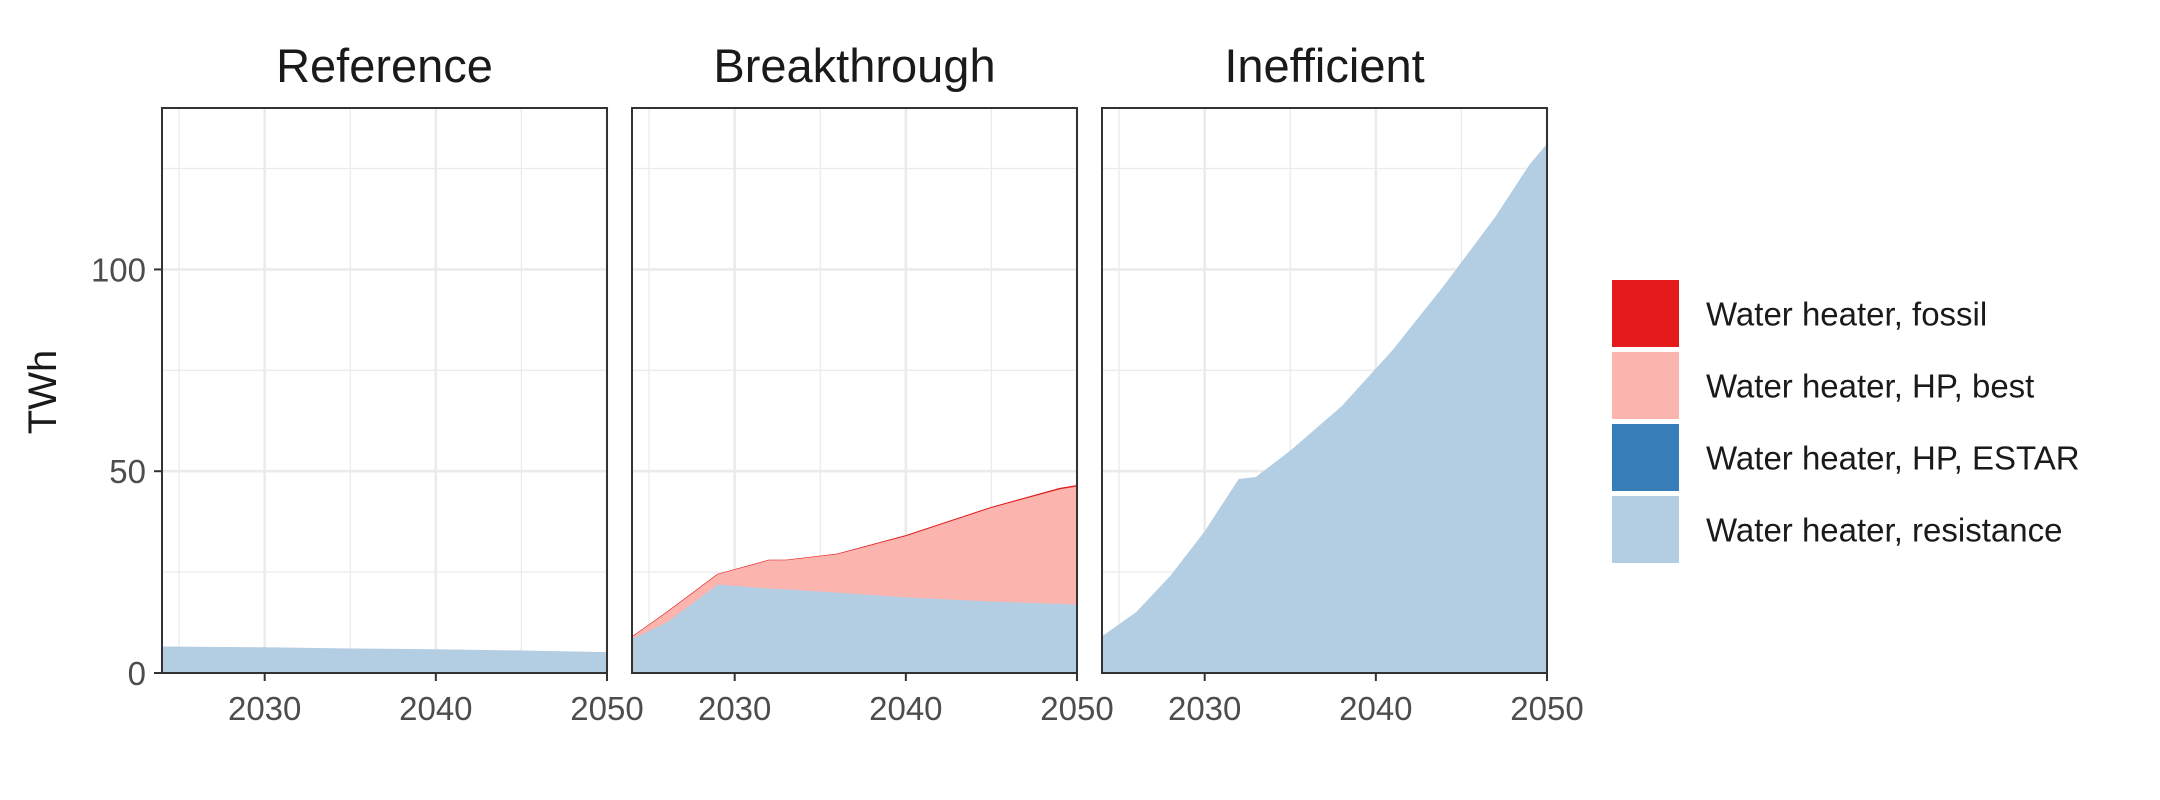 This screenshot has height=800, width=2160. I want to click on legend-label: Water heater, HP, ESTAR, so click(1893, 458).